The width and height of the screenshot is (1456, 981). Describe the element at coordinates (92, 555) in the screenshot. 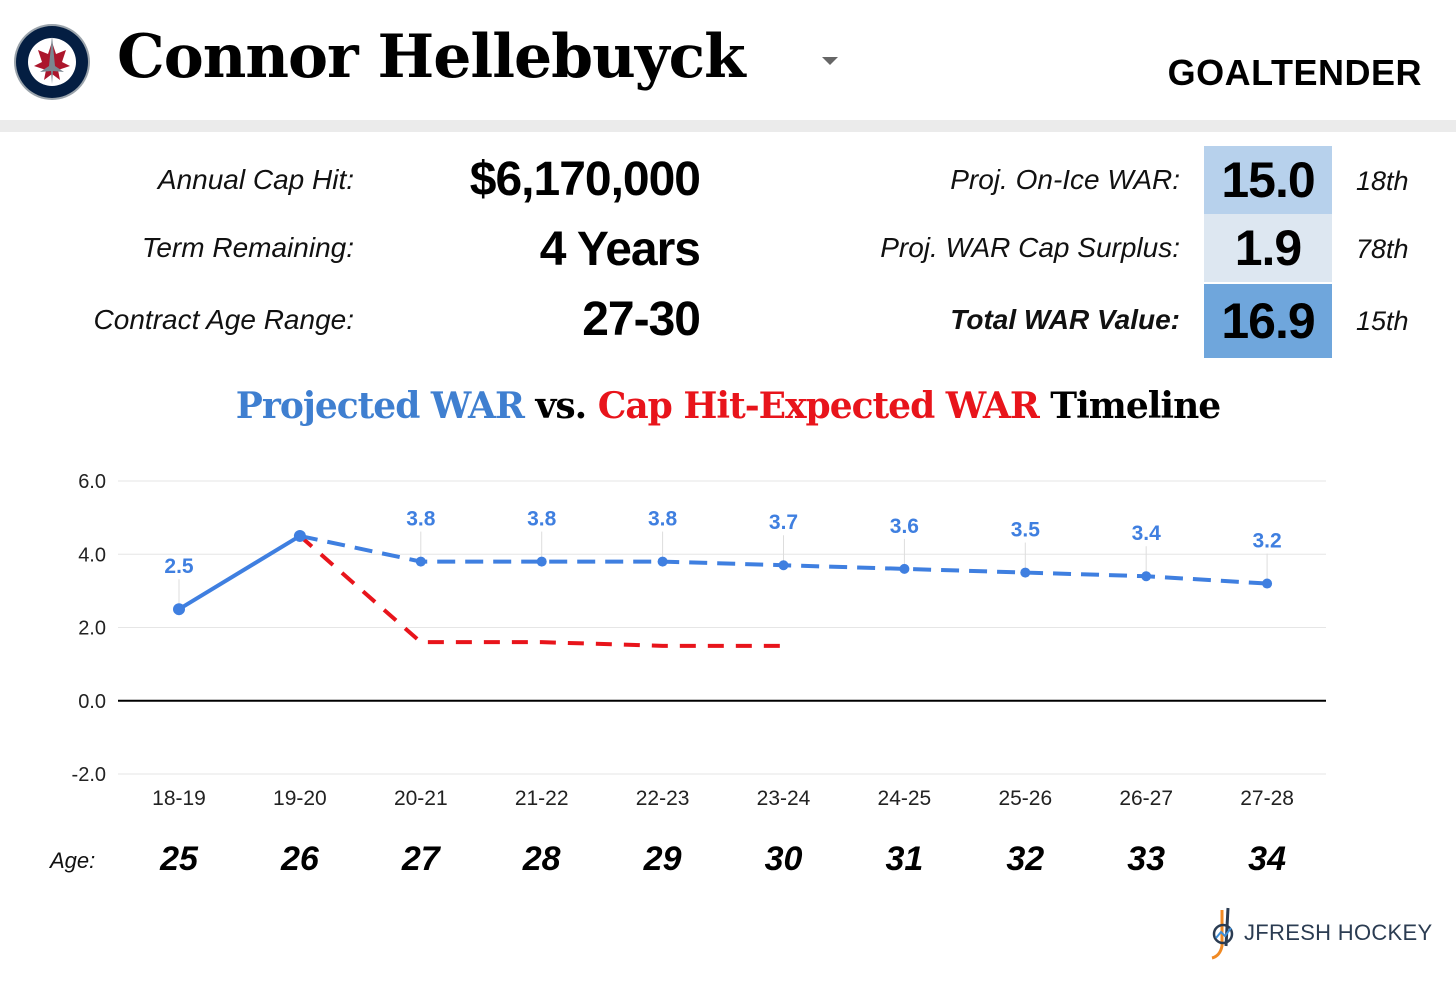

I see `y-tick-label: 4.0` at that location.